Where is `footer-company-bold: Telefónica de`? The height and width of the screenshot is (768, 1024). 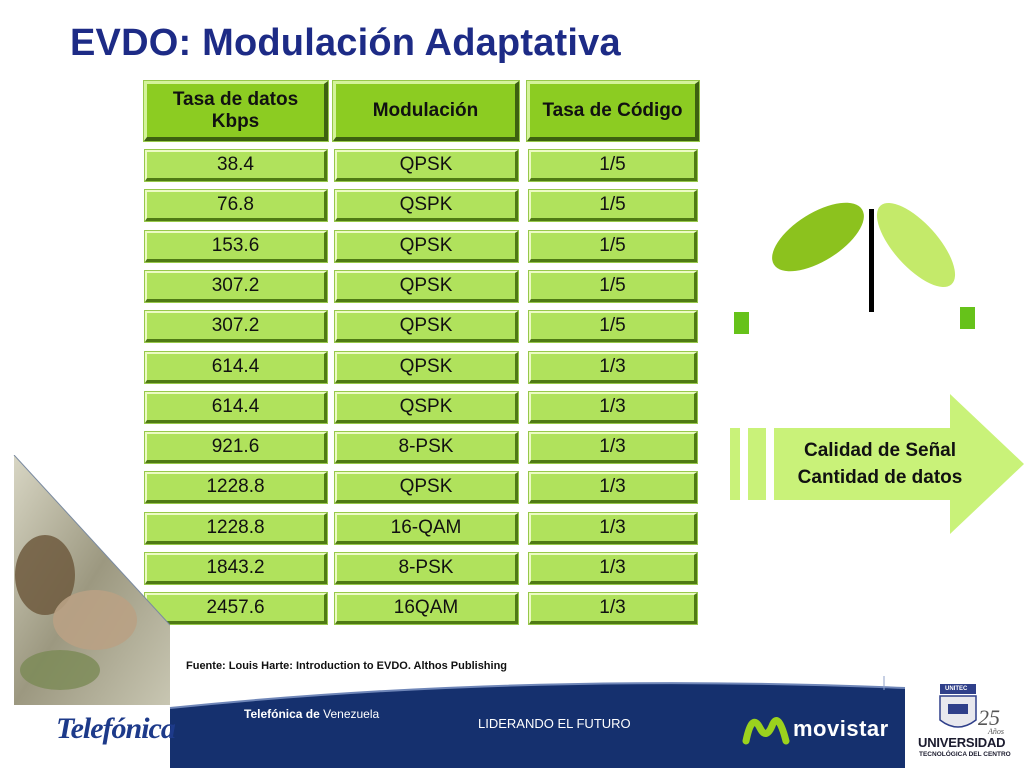 footer-company-bold: Telefónica de is located at coordinates (282, 714).